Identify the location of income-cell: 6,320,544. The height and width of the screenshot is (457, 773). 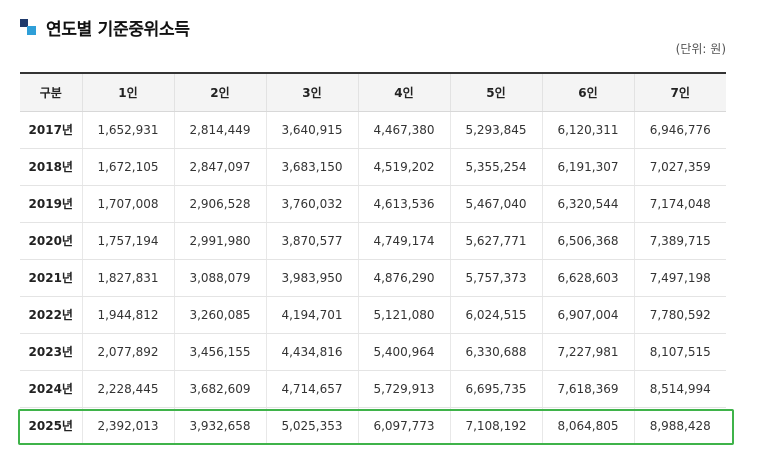
(587, 204).